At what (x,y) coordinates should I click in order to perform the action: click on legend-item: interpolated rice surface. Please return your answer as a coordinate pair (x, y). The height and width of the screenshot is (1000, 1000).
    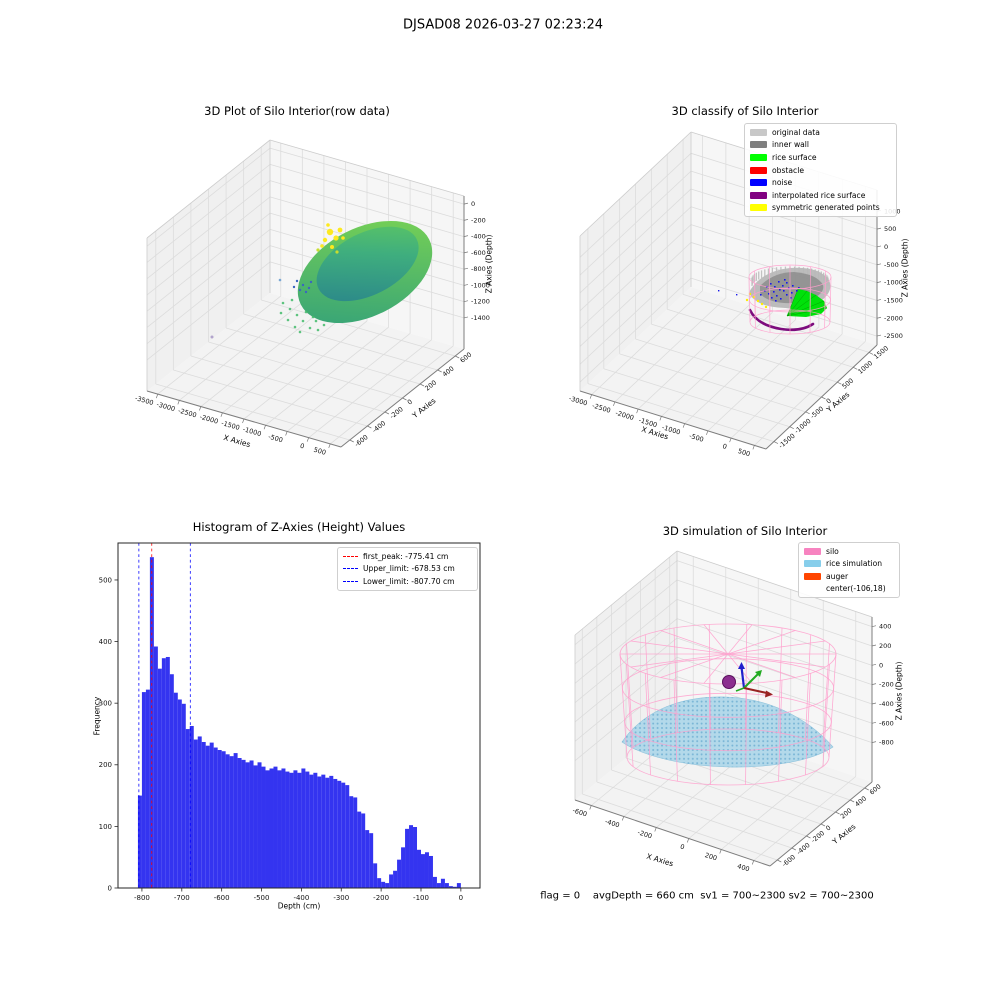
    Looking at the image, I should click on (820, 195).